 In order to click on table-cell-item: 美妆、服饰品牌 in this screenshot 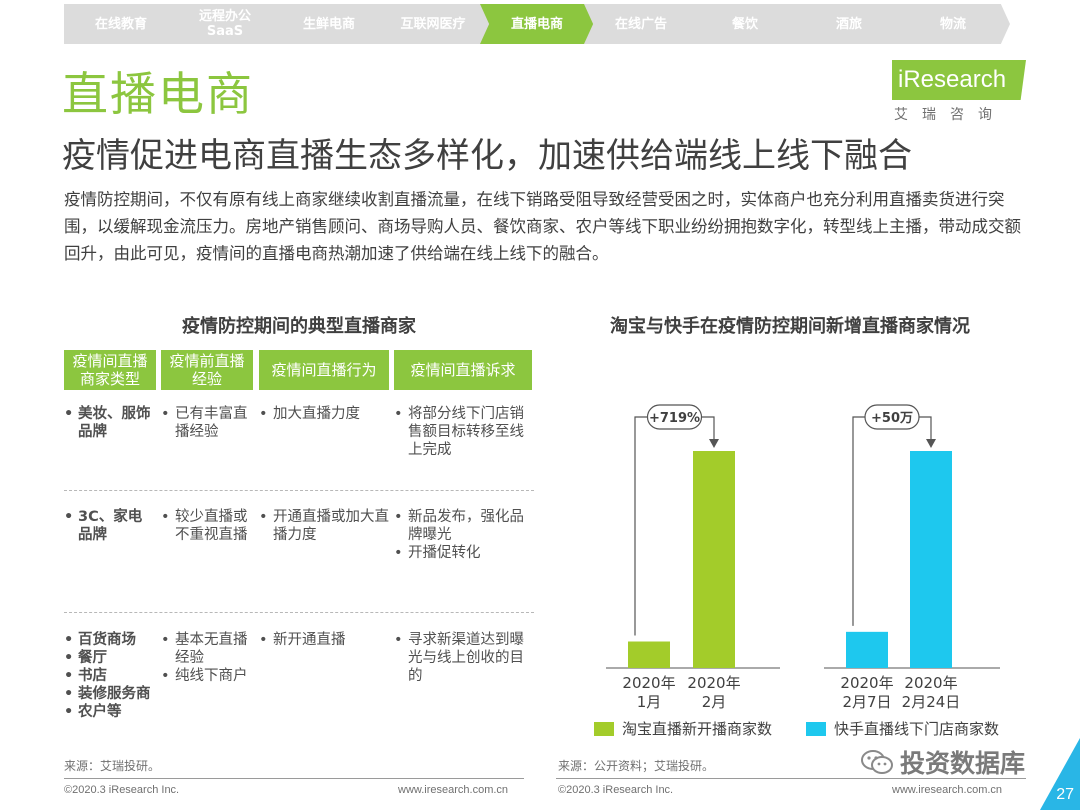, I will do `click(110, 423)`.